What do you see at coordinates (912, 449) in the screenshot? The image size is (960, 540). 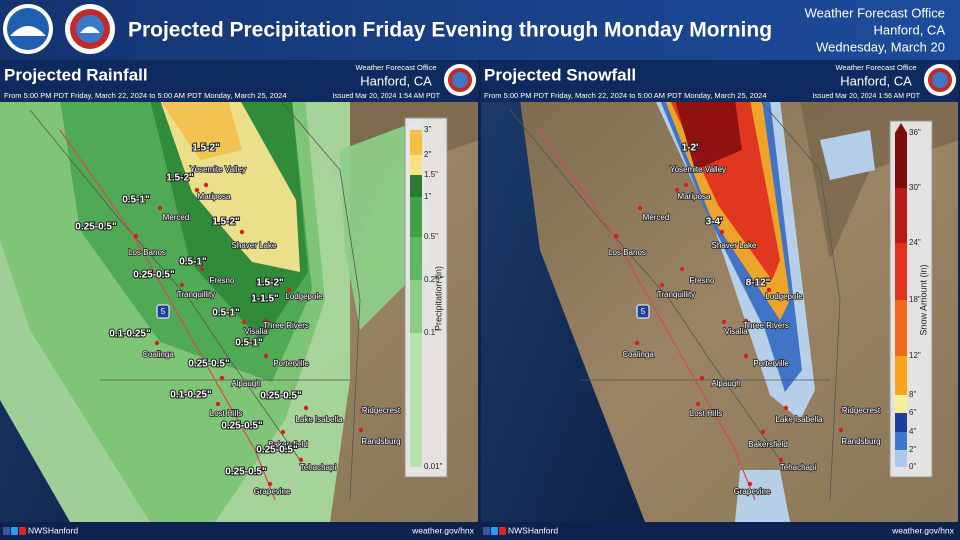 I see `legend-tick: 2"` at bounding box center [912, 449].